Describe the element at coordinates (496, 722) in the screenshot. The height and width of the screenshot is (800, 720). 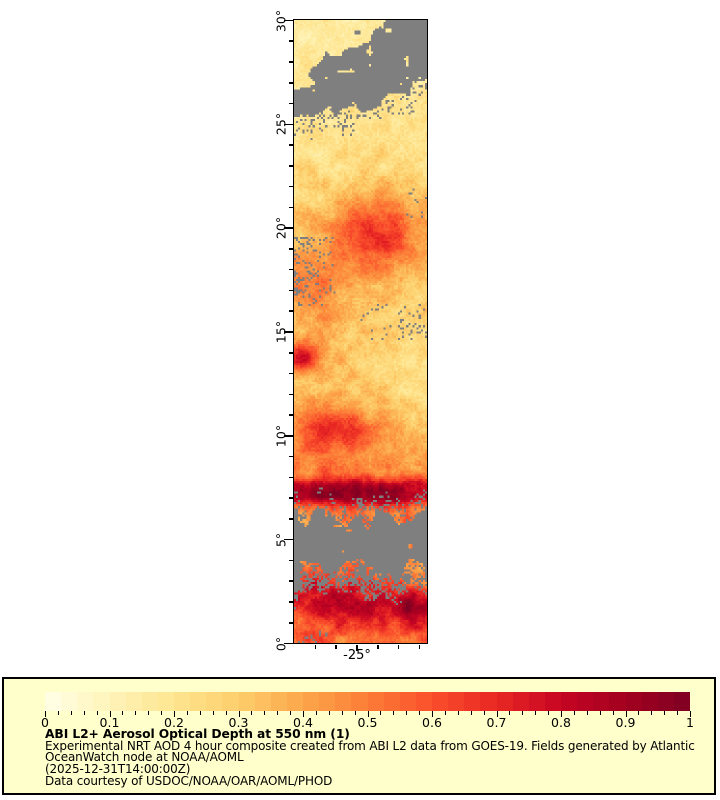
I see `colorbar-tick-label: 0.7` at that location.